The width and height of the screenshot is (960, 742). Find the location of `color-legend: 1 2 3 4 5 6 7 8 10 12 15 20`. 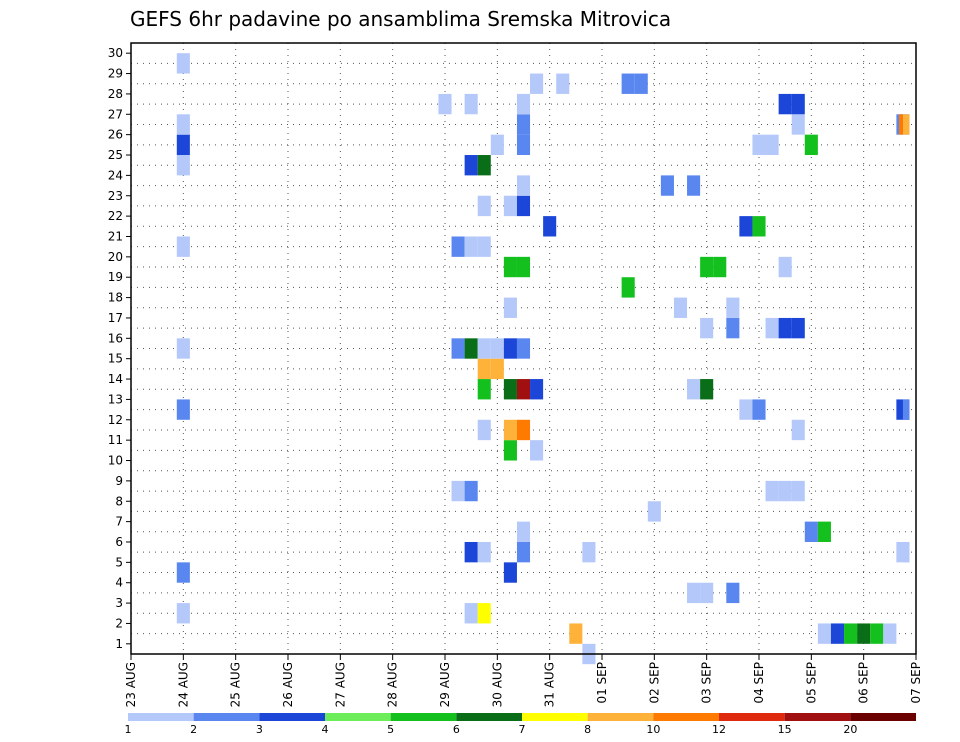

color-legend: 1 2 3 4 5 6 7 8 10 12 15 20 is located at coordinates (520, 724).